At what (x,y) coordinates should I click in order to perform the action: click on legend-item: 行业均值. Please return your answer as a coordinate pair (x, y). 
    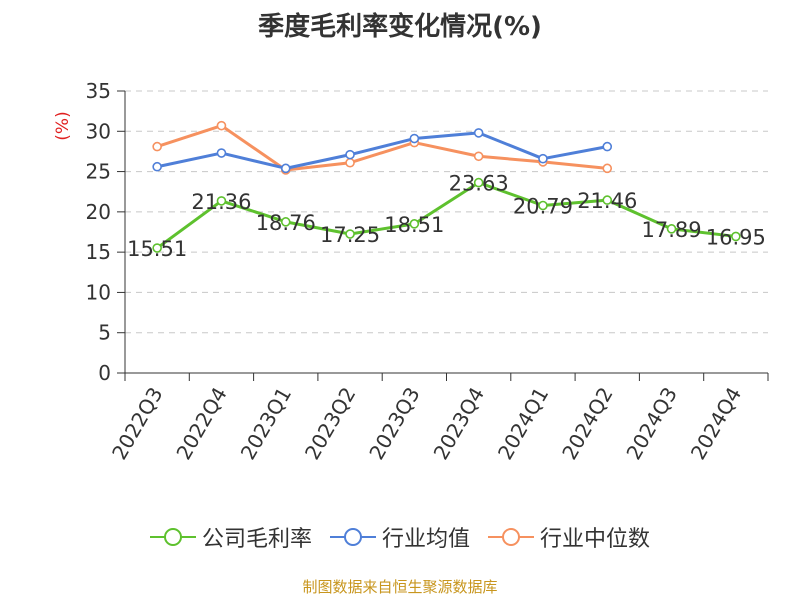
    Looking at the image, I should click on (399, 537).